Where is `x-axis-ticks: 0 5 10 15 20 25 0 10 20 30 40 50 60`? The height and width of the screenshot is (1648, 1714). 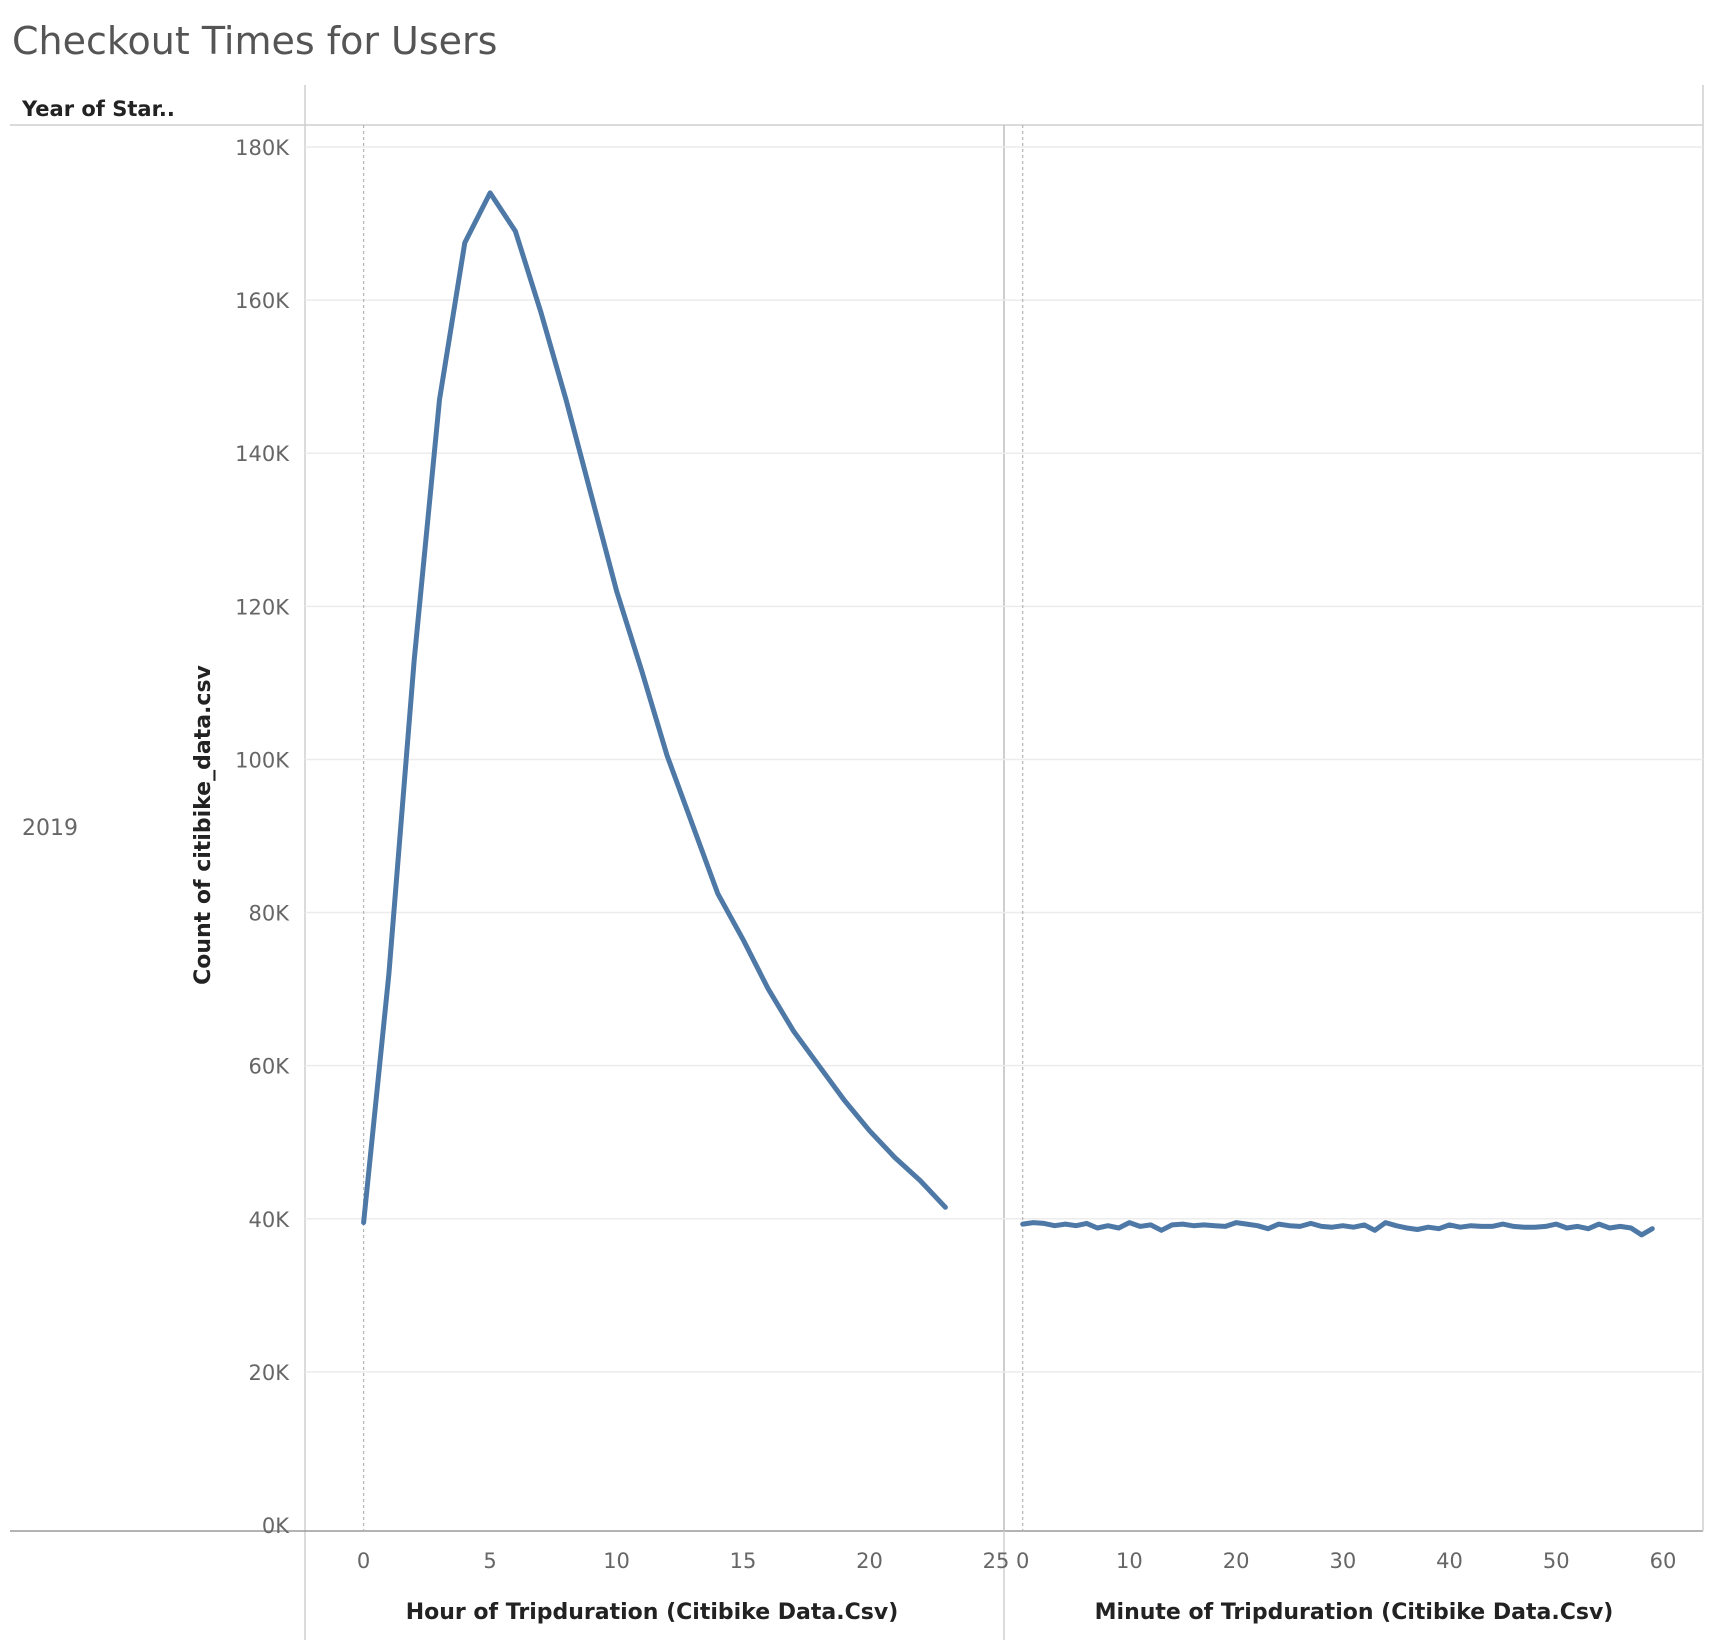
x-axis-ticks: 0 5 10 15 20 25 0 10 20 30 40 50 60 is located at coordinates (1016, 1561).